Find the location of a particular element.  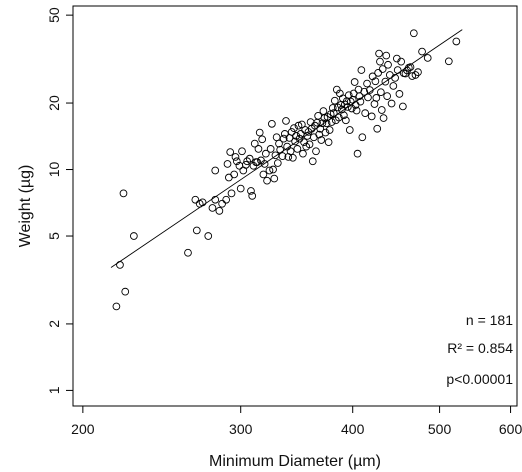

annotation-n: n = 181 is located at coordinates (489, 320).